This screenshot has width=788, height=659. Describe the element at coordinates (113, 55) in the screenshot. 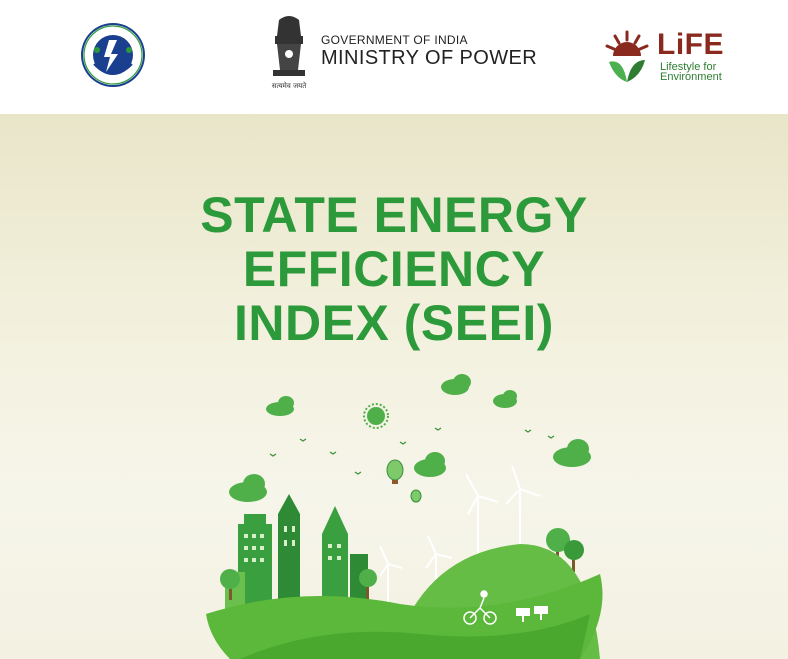

I see `bee-energy-logo-icon` at that location.